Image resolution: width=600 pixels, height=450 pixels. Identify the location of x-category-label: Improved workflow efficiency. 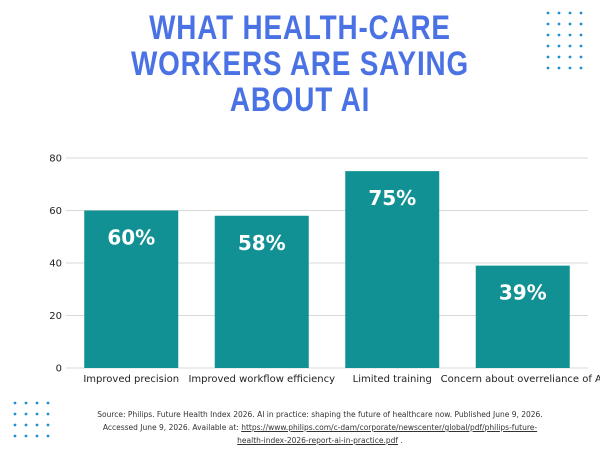
(261, 379).